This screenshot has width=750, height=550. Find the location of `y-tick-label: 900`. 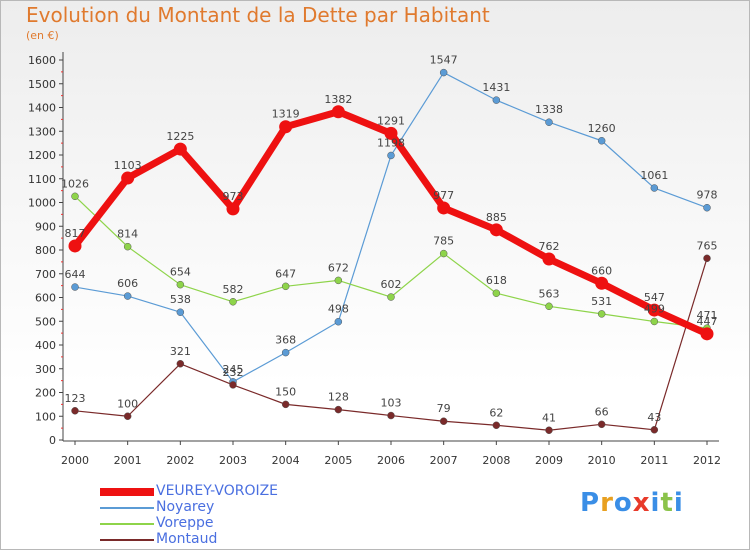

y-tick-label: 900 is located at coordinates (45, 226).